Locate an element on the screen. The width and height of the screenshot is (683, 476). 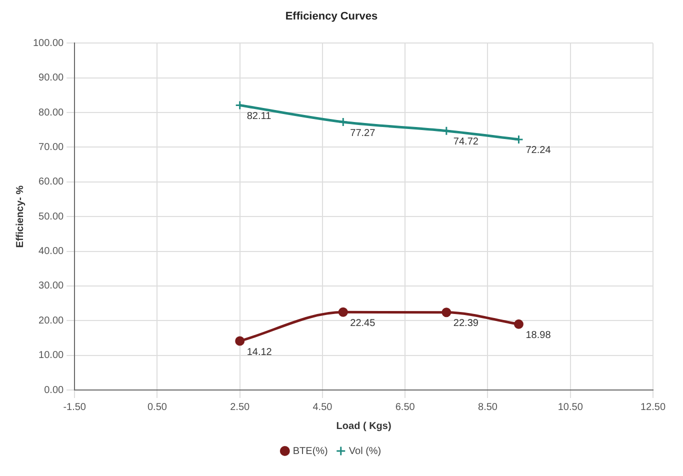
y-tick-label: 20.00 is located at coordinates (51, 320).